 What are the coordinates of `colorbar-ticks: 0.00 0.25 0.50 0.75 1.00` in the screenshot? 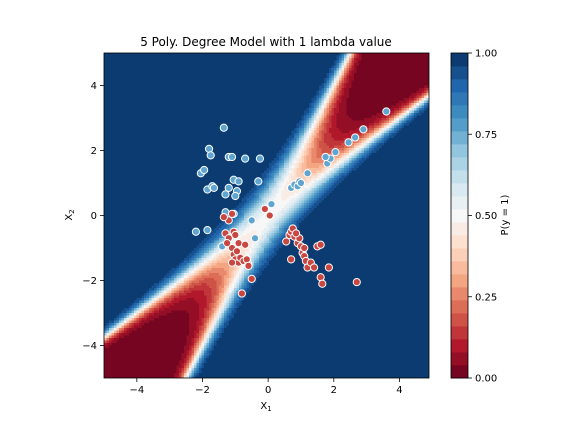 It's located at (482, 217).